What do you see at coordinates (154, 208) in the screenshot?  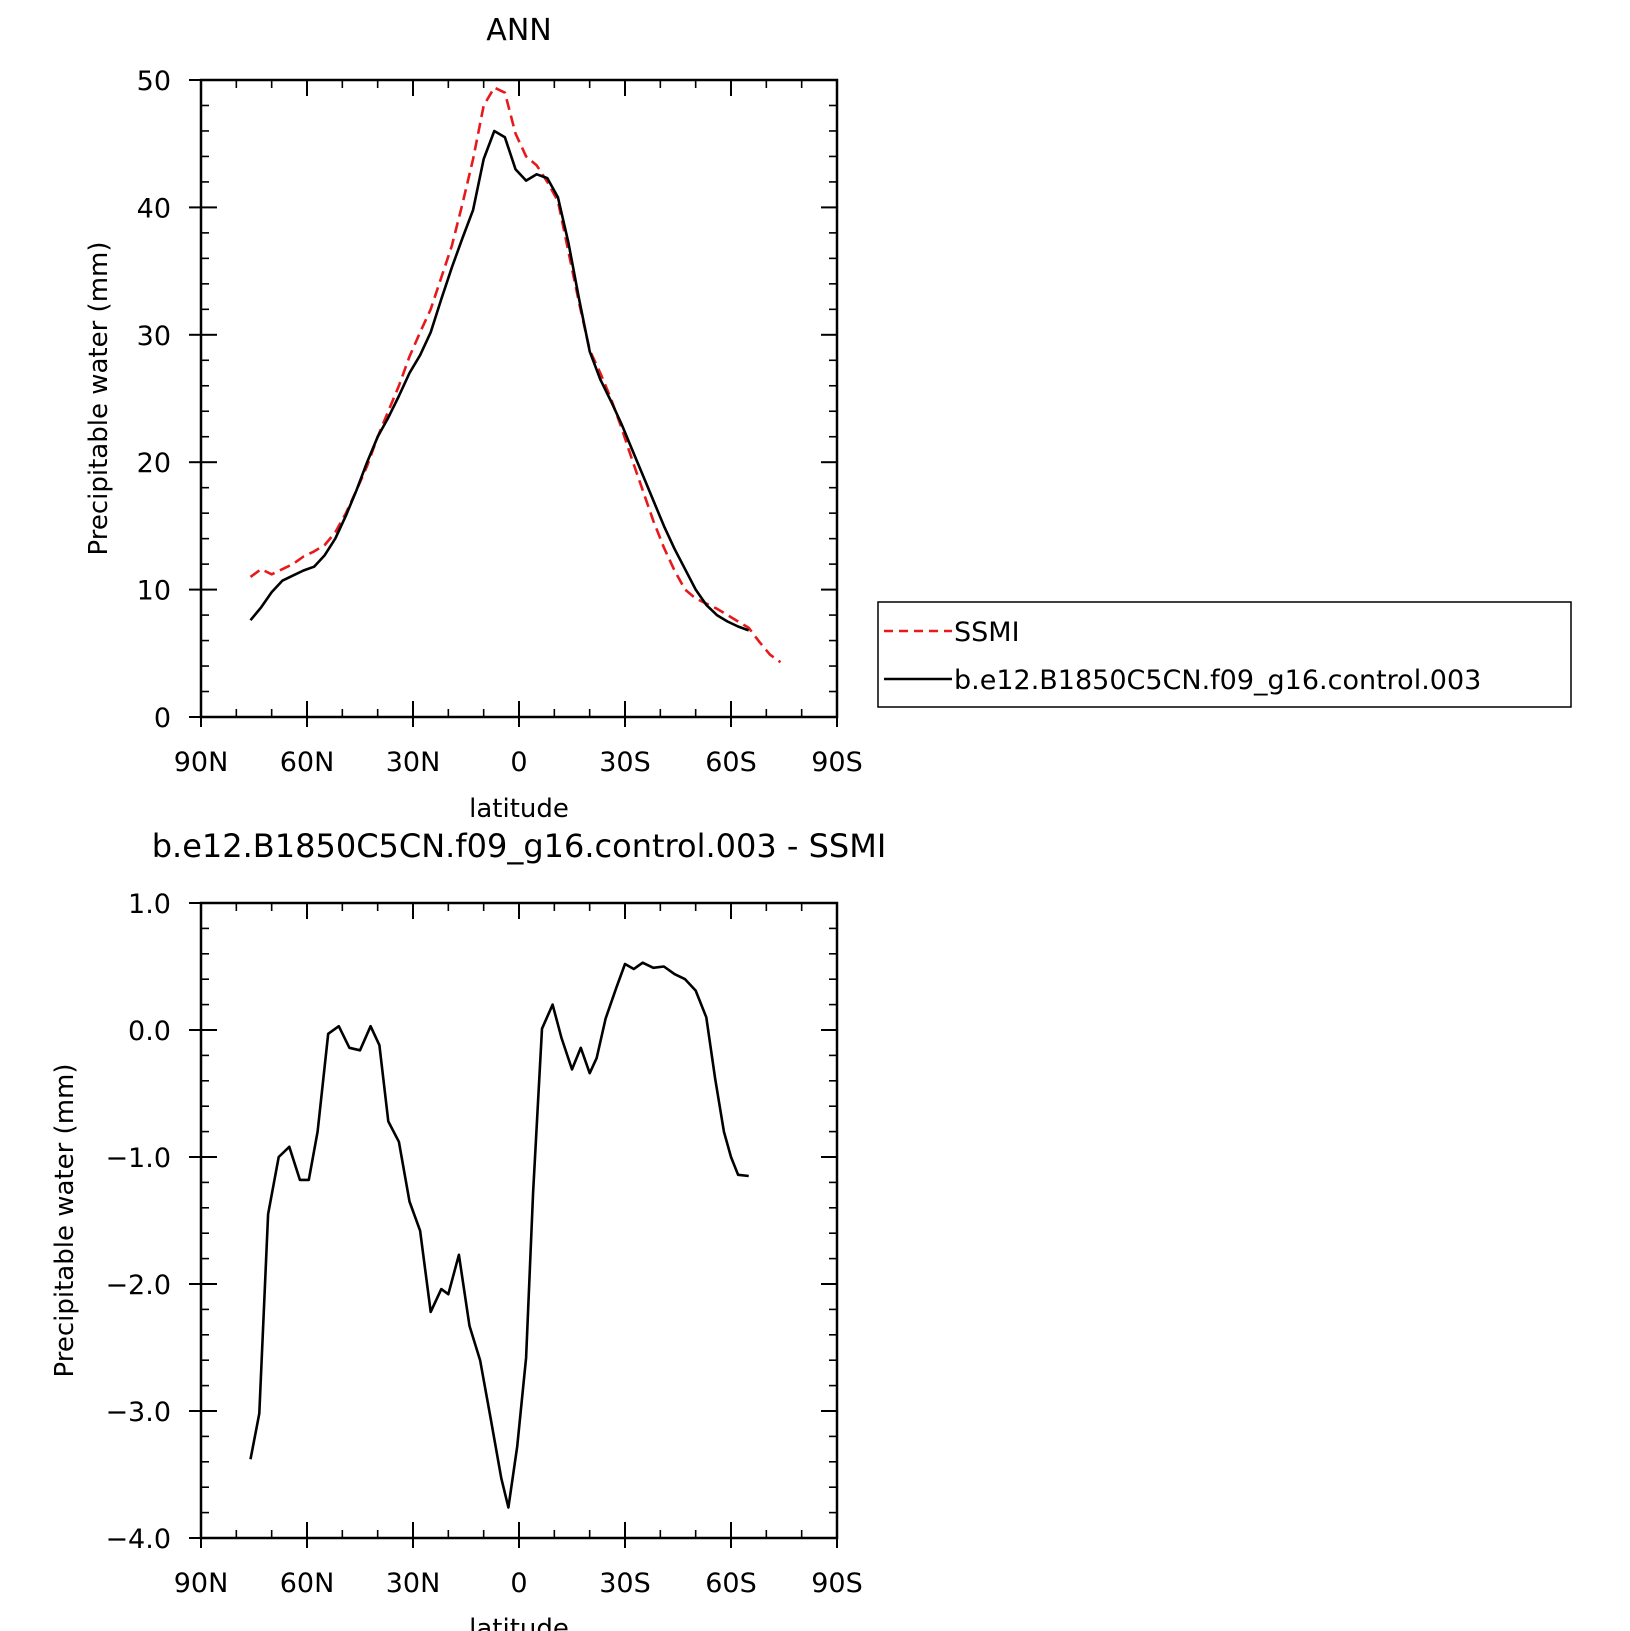 I see `y-tick-label: 40` at bounding box center [154, 208].